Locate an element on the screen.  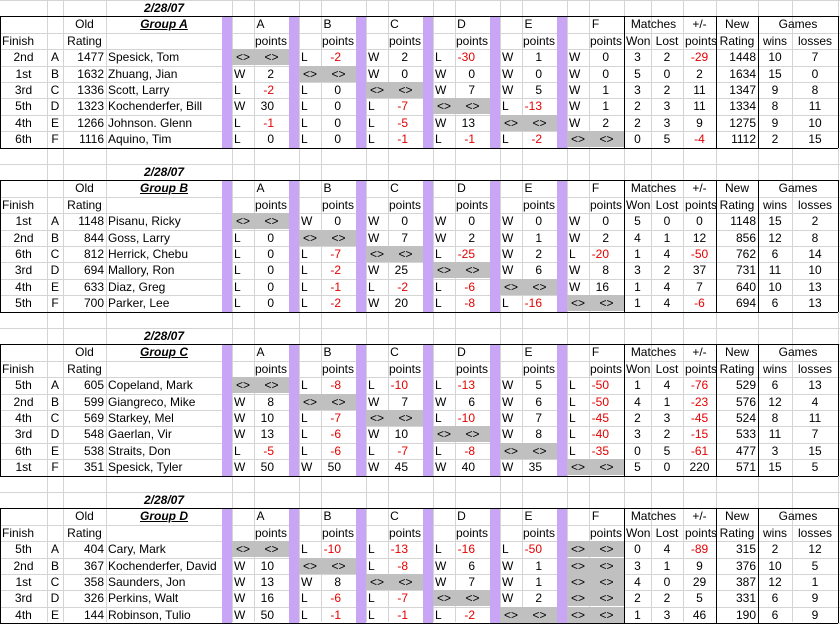
losses-cell: 1 is located at coordinates (815, 582).